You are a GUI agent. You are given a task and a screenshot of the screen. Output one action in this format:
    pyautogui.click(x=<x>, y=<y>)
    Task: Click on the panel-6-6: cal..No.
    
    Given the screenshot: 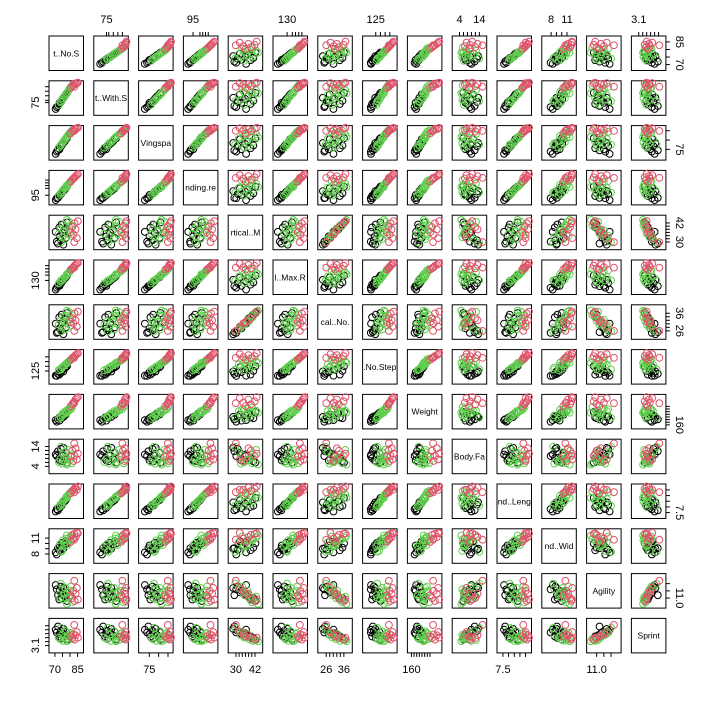 What is the action you would take?
    pyautogui.click(x=335, y=322)
    